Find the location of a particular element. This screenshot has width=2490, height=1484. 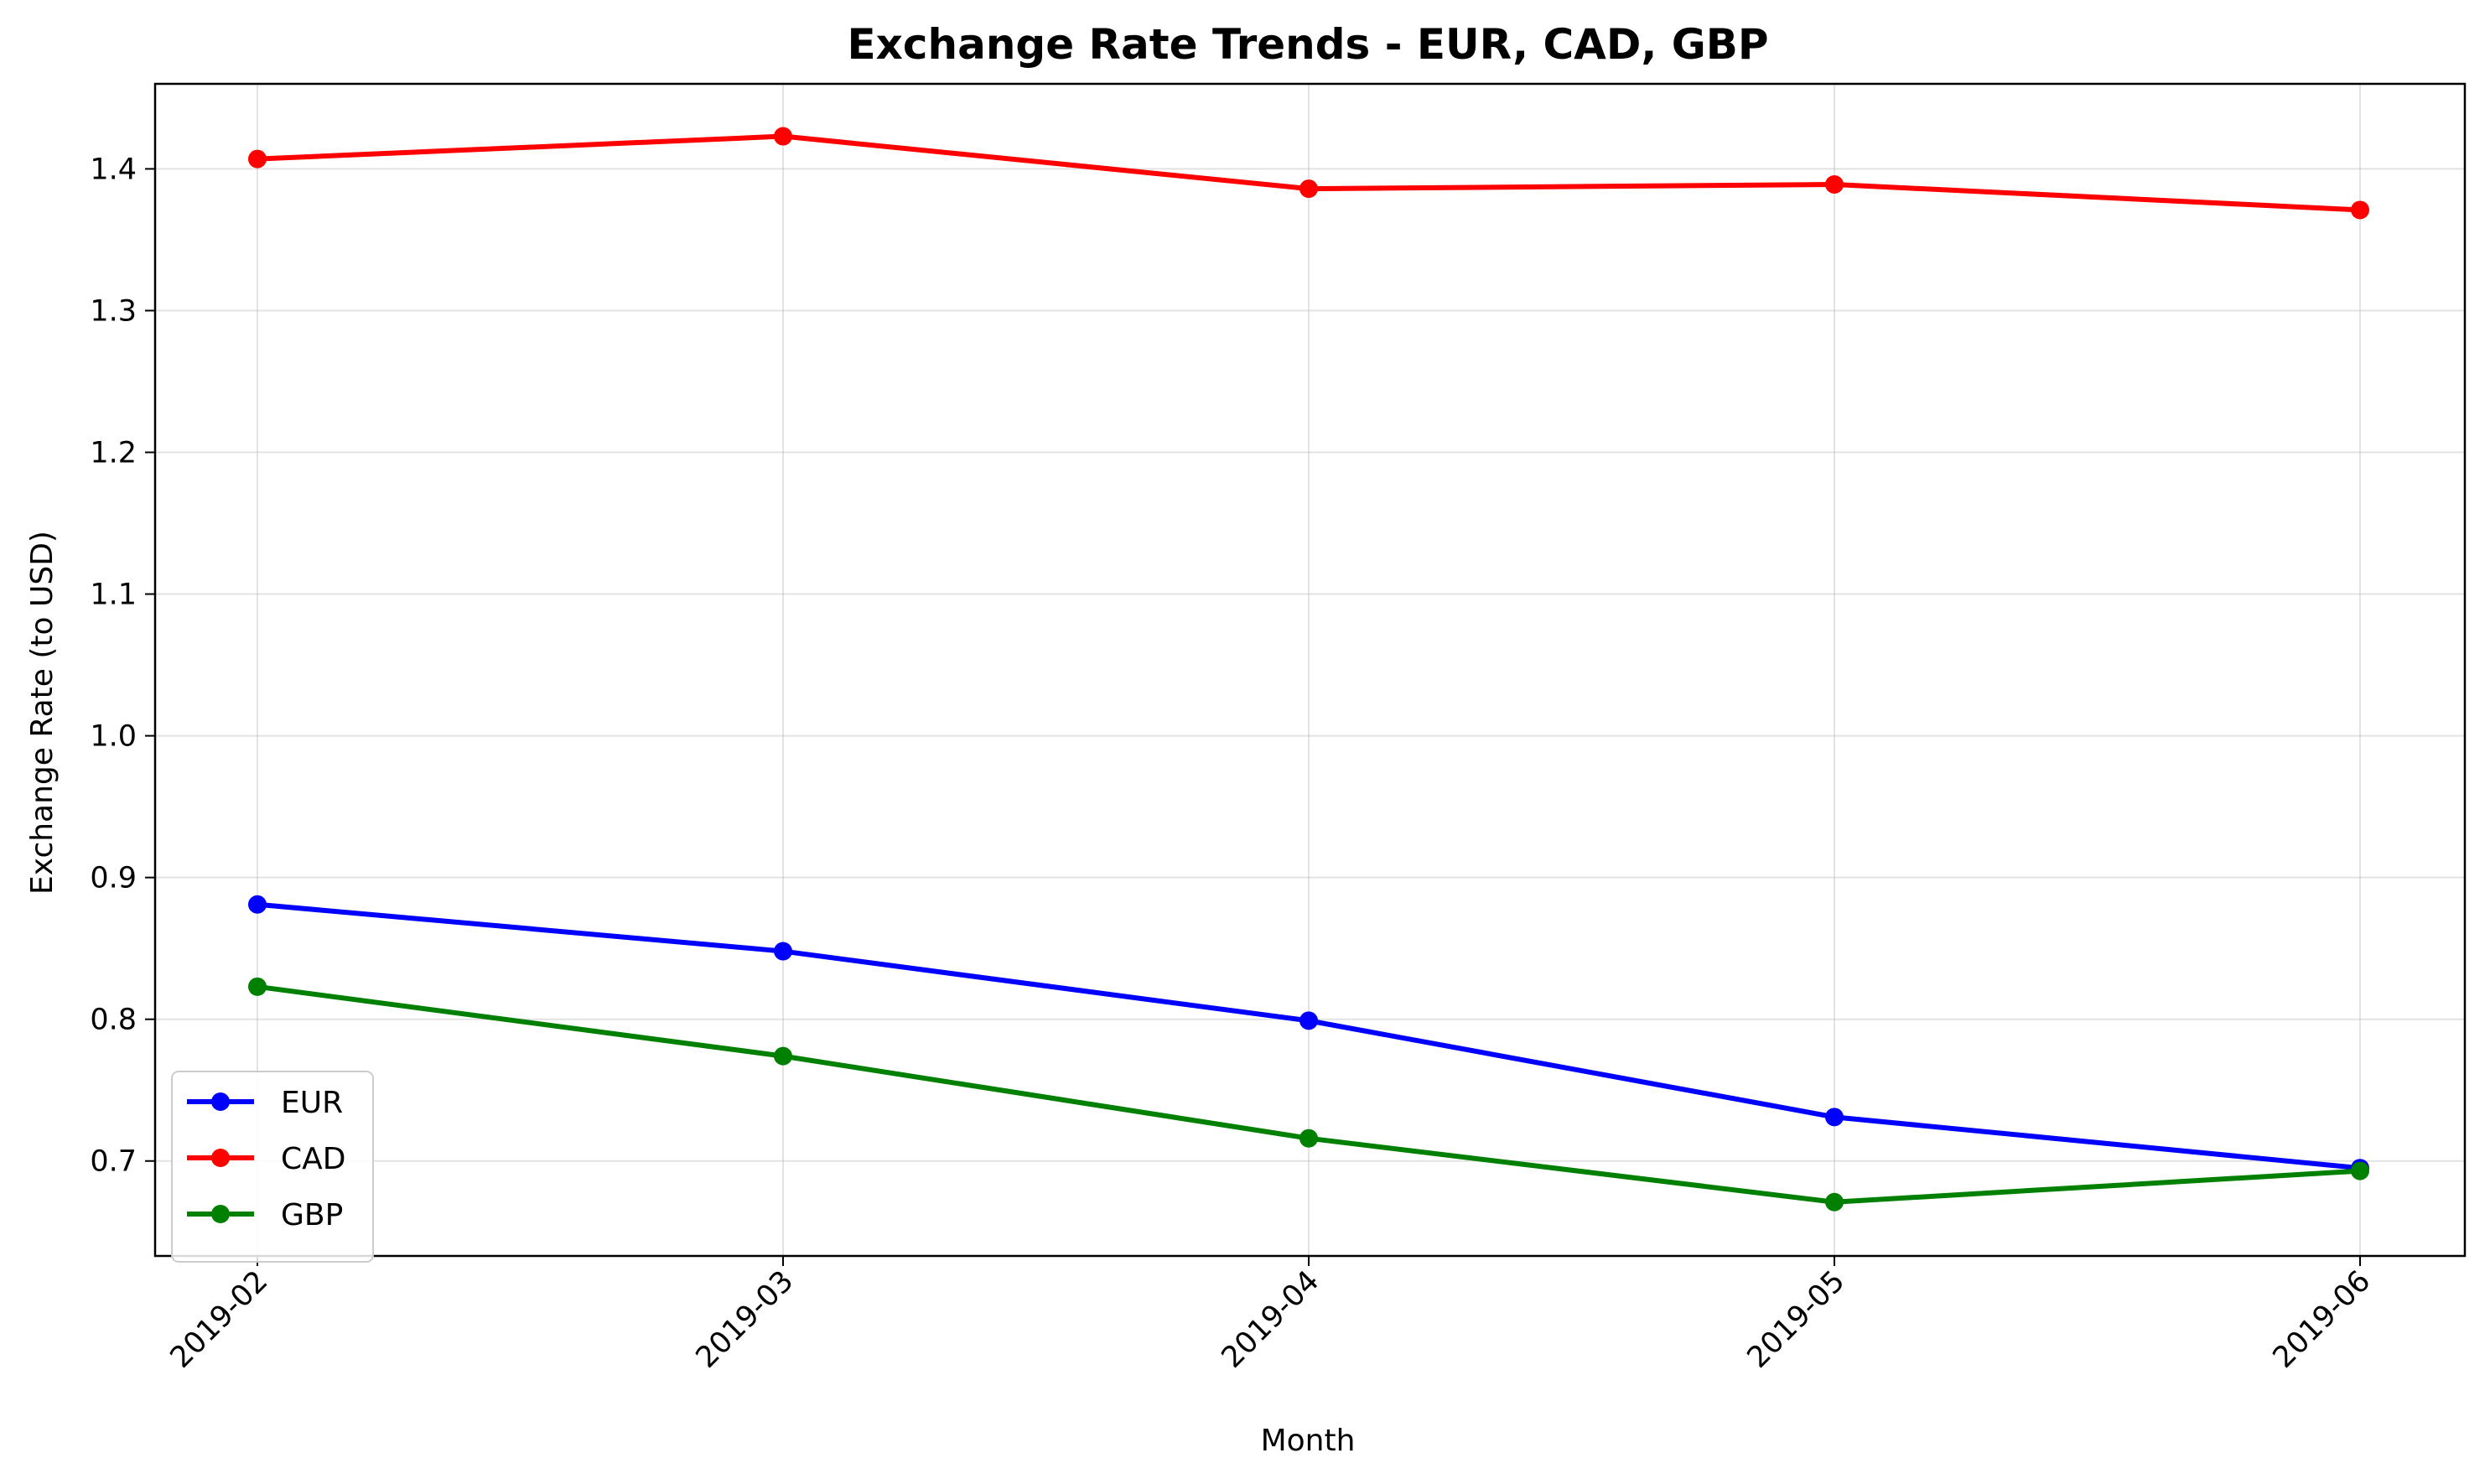

y-tick-label: 1.4 is located at coordinates (113, 169).